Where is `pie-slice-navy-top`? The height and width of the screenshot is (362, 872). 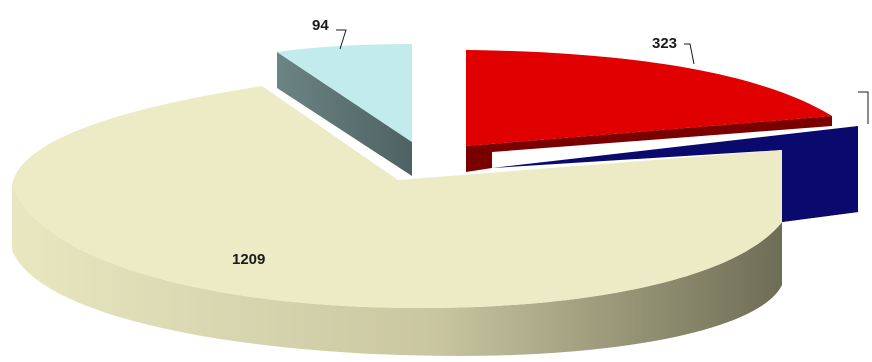 pie-slice-navy-top is located at coordinates (675, 174).